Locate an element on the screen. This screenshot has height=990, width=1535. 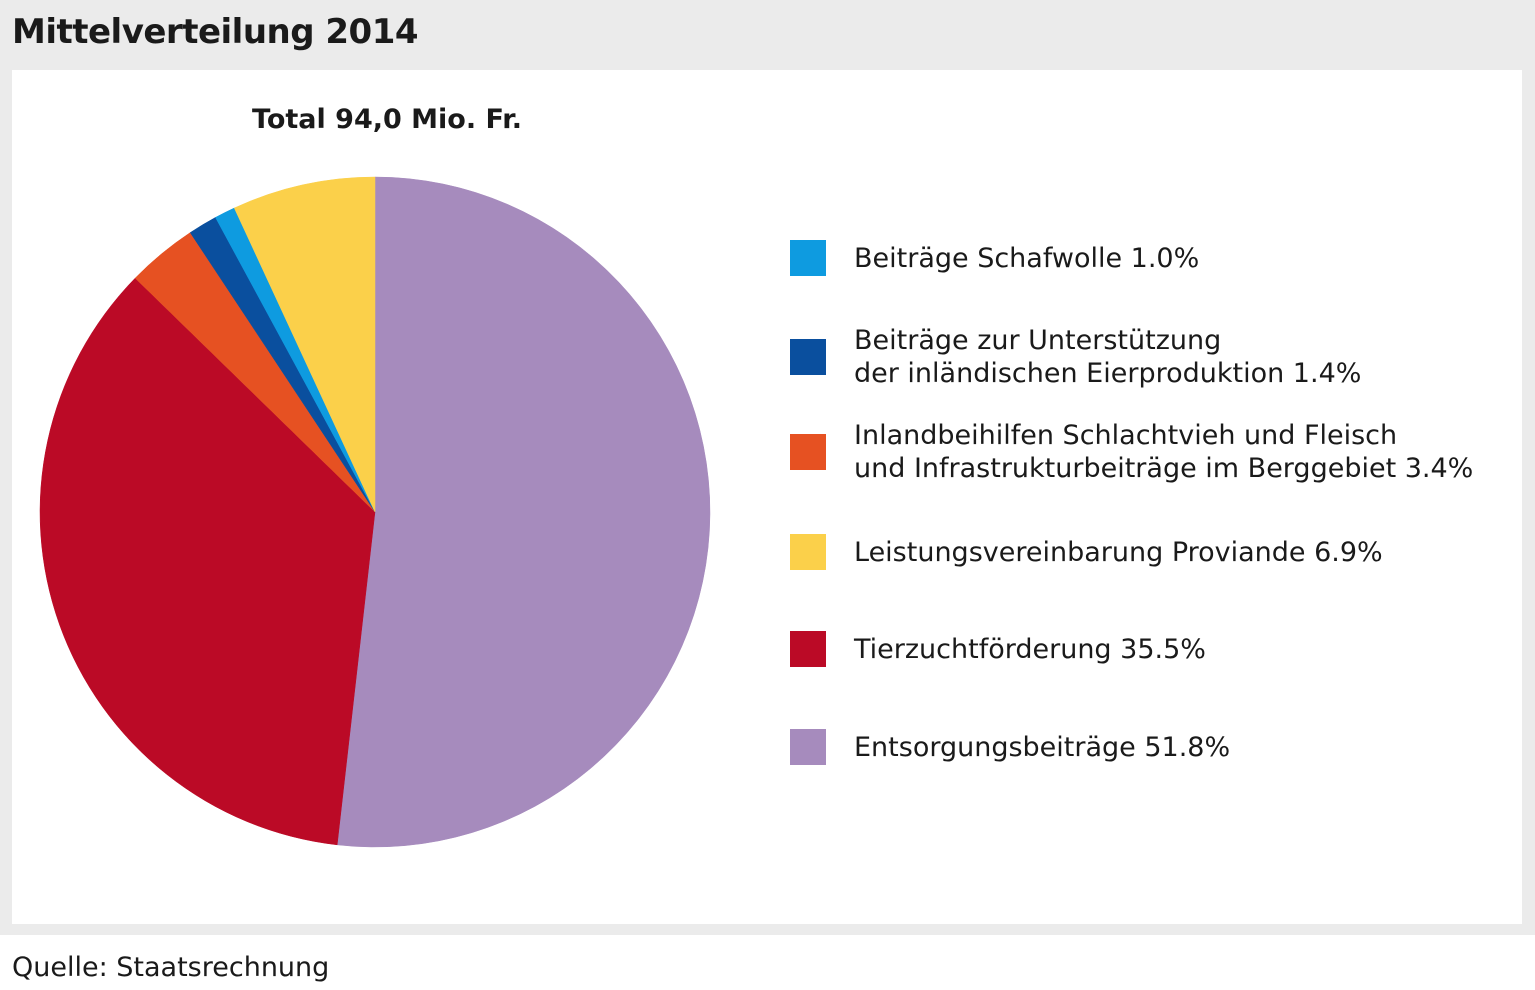
legend-label-line: Tierzuchtförderung 35.5% is located at coordinates (1030, 649).